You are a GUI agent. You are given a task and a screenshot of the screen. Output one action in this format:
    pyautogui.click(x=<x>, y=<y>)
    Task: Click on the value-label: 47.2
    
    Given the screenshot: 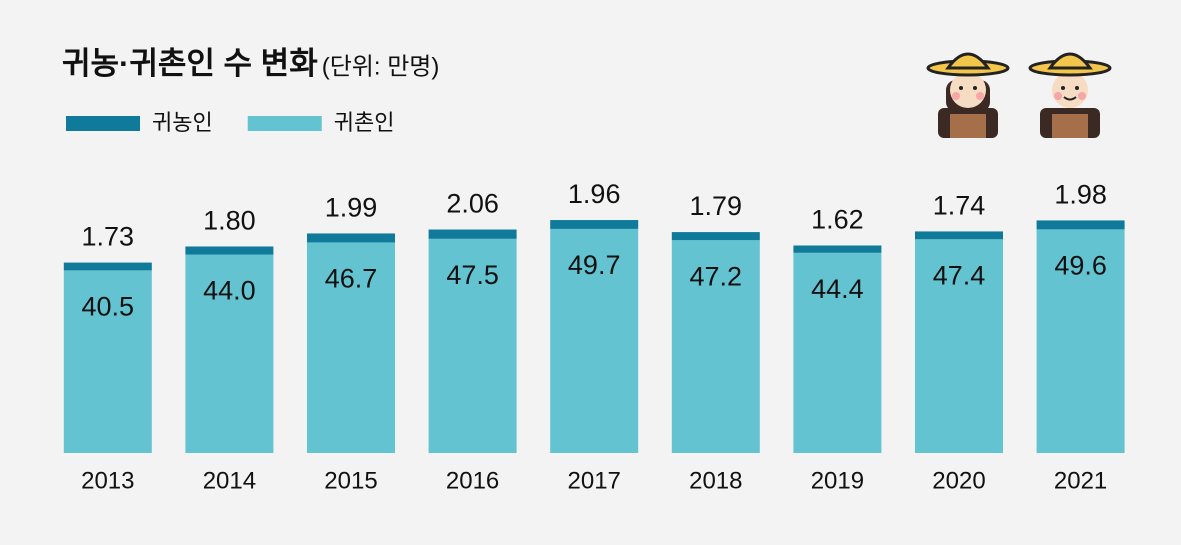 What is the action you would take?
    pyautogui.click(x=716, y=276)
    